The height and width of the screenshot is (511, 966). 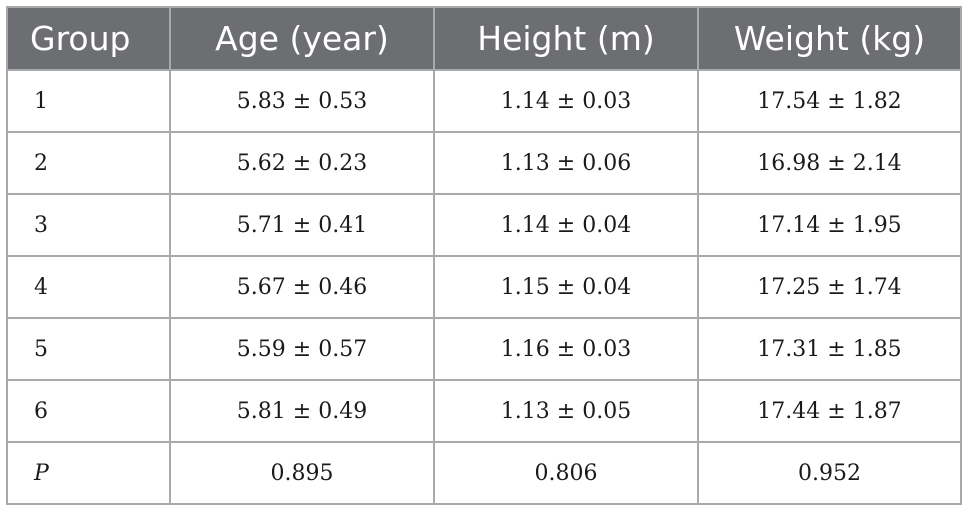 I want to click on cell-p-weight: 0.952, so click(x=829, y=473).